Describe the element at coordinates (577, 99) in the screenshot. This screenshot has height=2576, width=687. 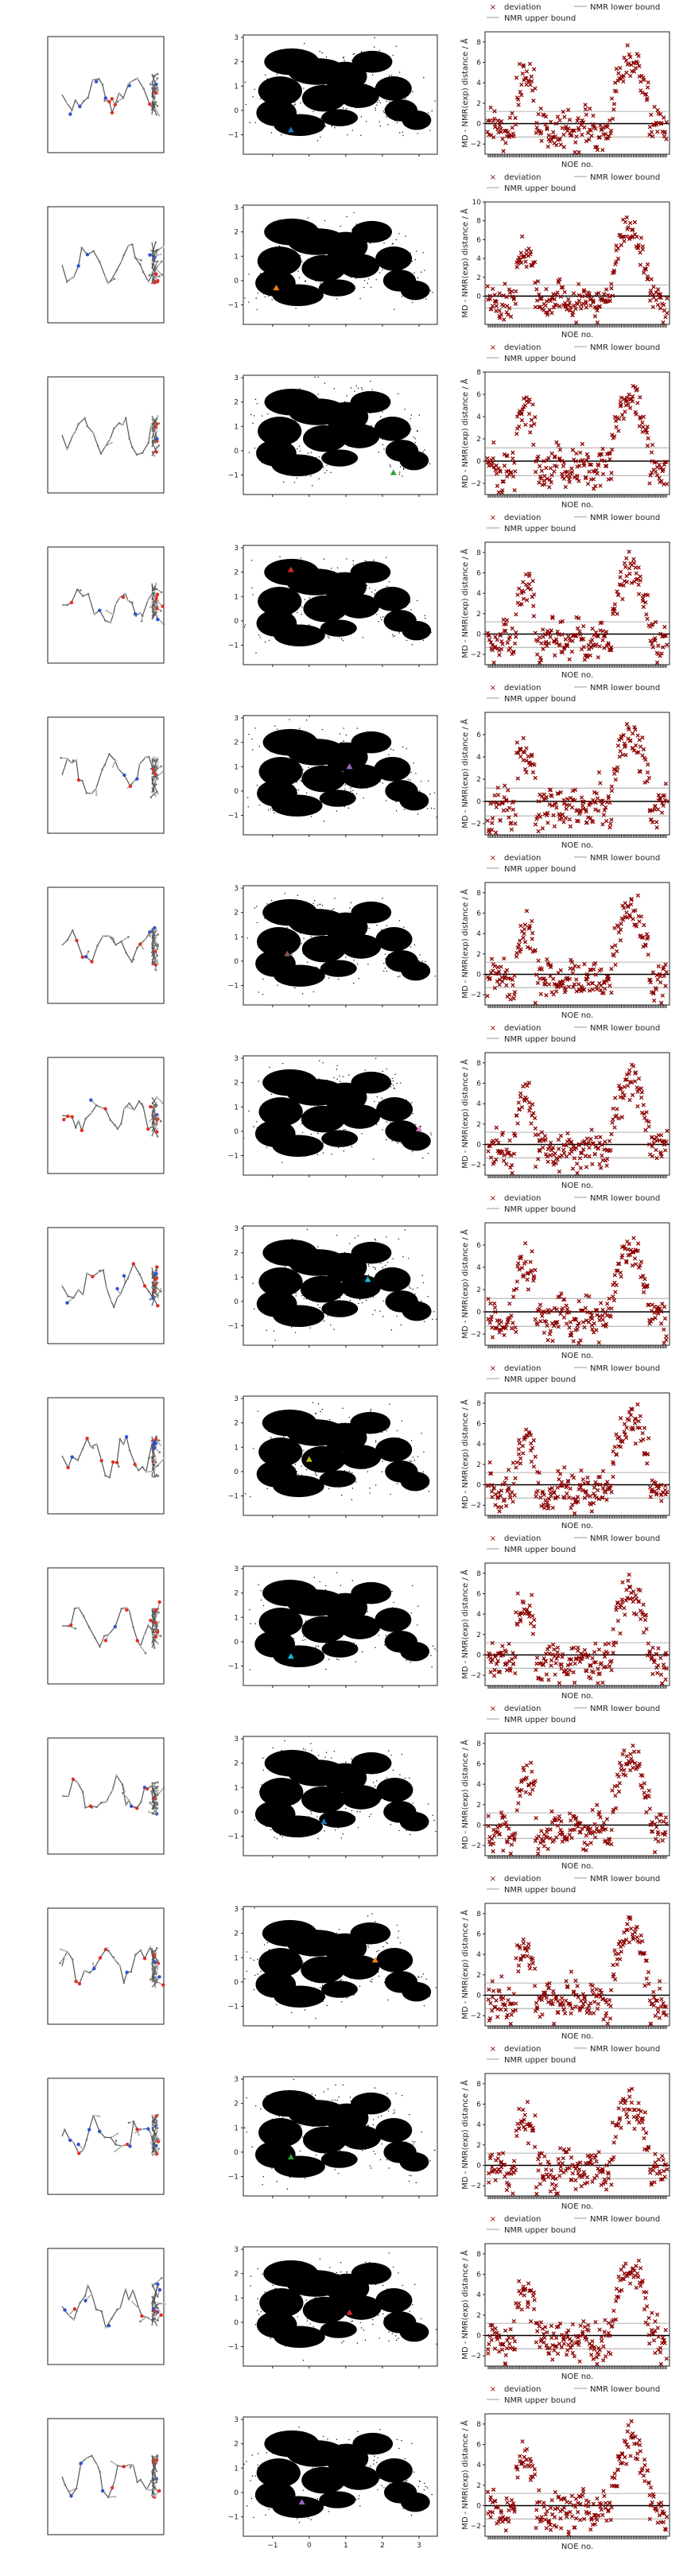
I see `deviation-points` at that location.